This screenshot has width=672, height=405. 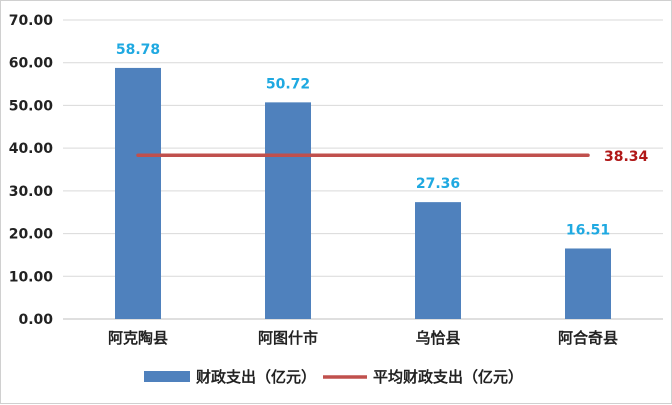 What do you see at coordinates (31, 106) in the screenshot?
I see `y-tick-label: 50.00` at bounding box center [31, 106].